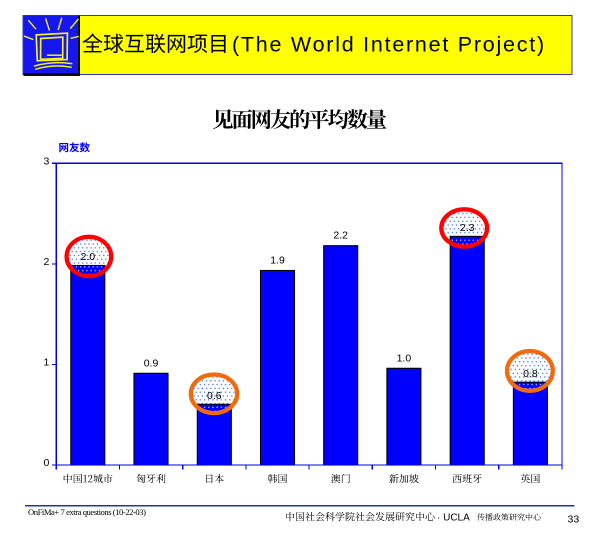 This screenshot has width=600, height=540. Describe the element at coordinates (46, 262) in the screenshot. I see `svg-text: 2` at that location.